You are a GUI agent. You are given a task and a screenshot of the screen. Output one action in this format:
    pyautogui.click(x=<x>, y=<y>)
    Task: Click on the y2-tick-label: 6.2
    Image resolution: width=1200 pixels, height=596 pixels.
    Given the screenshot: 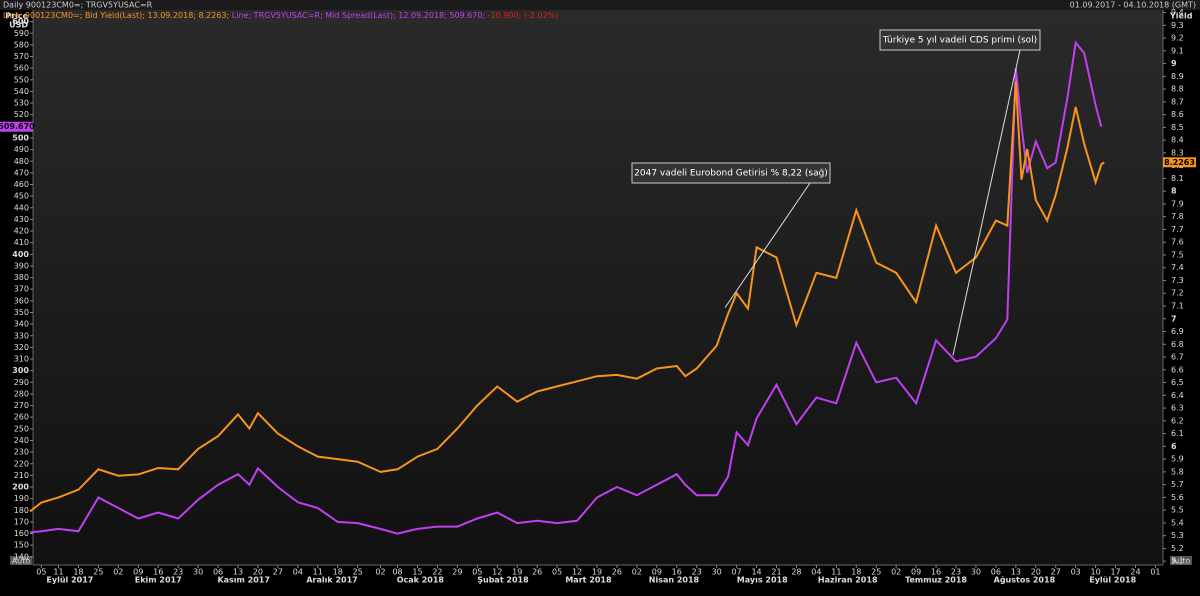 What is the action you would take?
    pyautogui.click(x=1177, y=420)
    